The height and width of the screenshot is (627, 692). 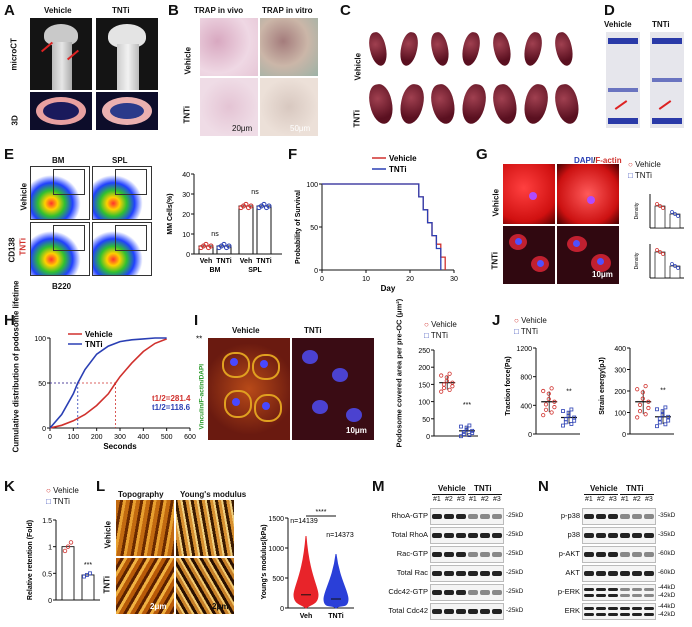 What do you see at coordinates (314, 228) in the screenshot?
I see `f-y-tick-label: 50` at bounding box center [314, 228].